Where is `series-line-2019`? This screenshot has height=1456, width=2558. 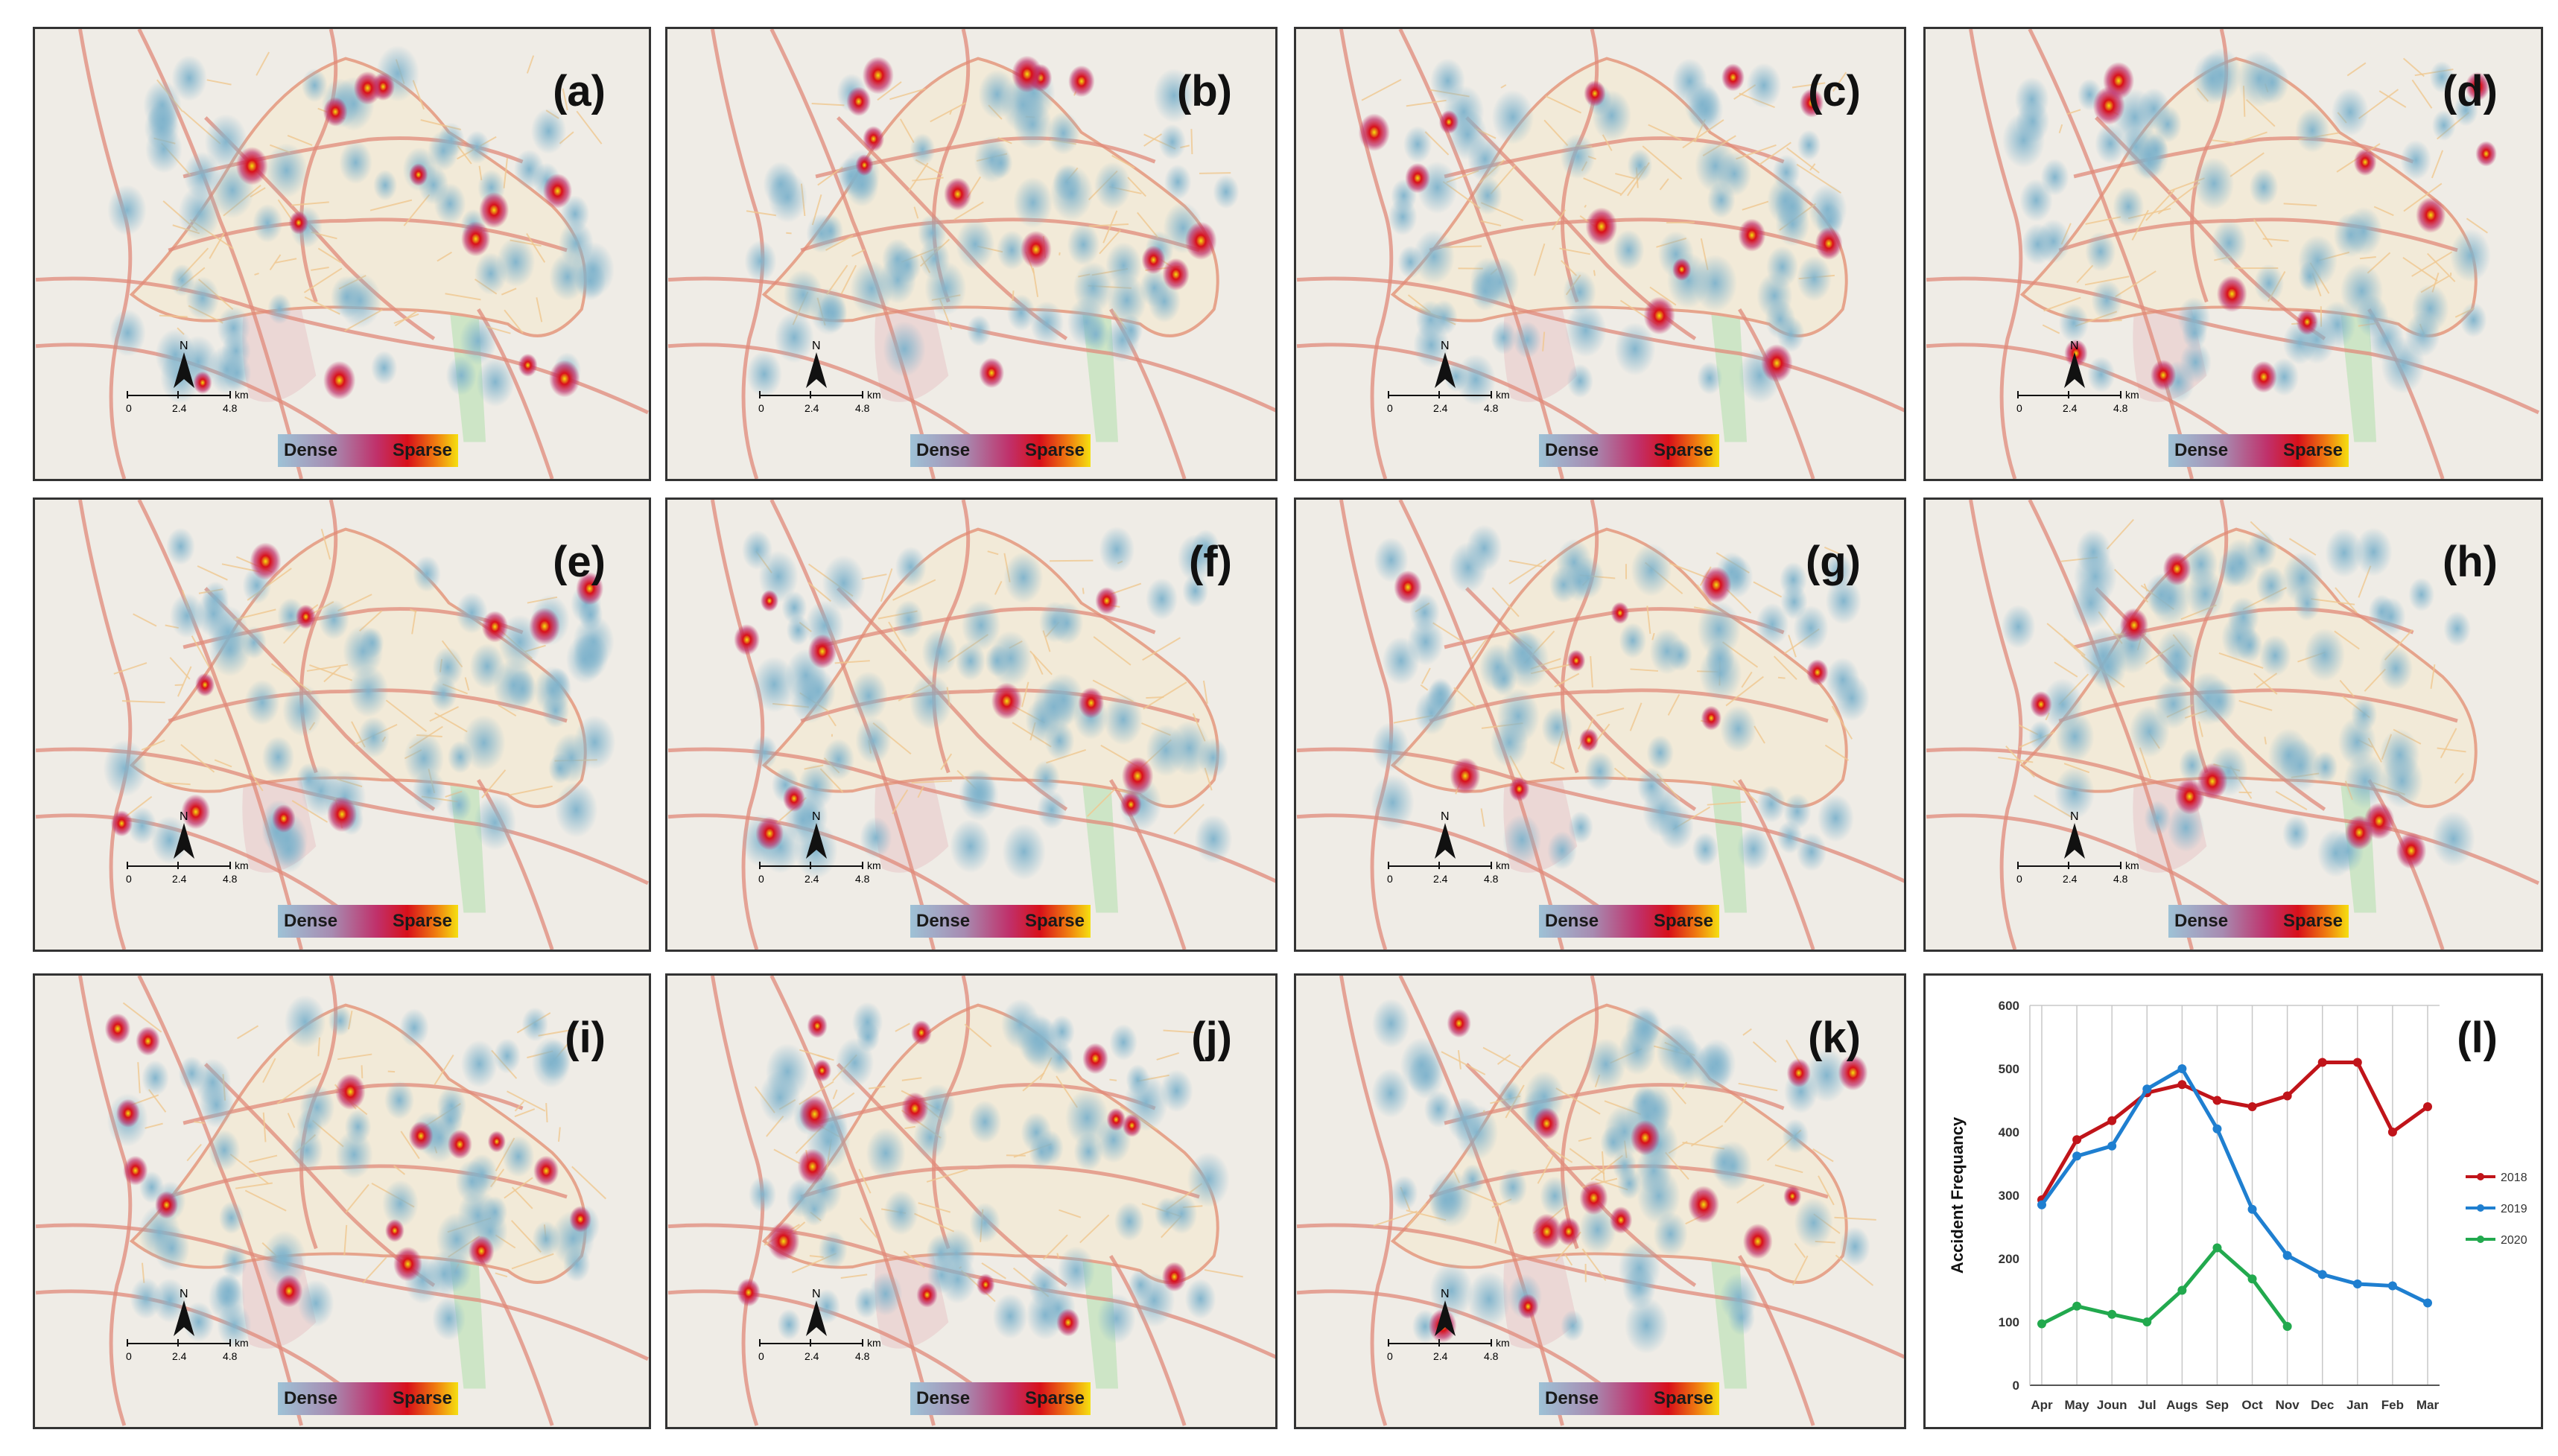 series-line-2019 is located at coordinates (2234, 1185).